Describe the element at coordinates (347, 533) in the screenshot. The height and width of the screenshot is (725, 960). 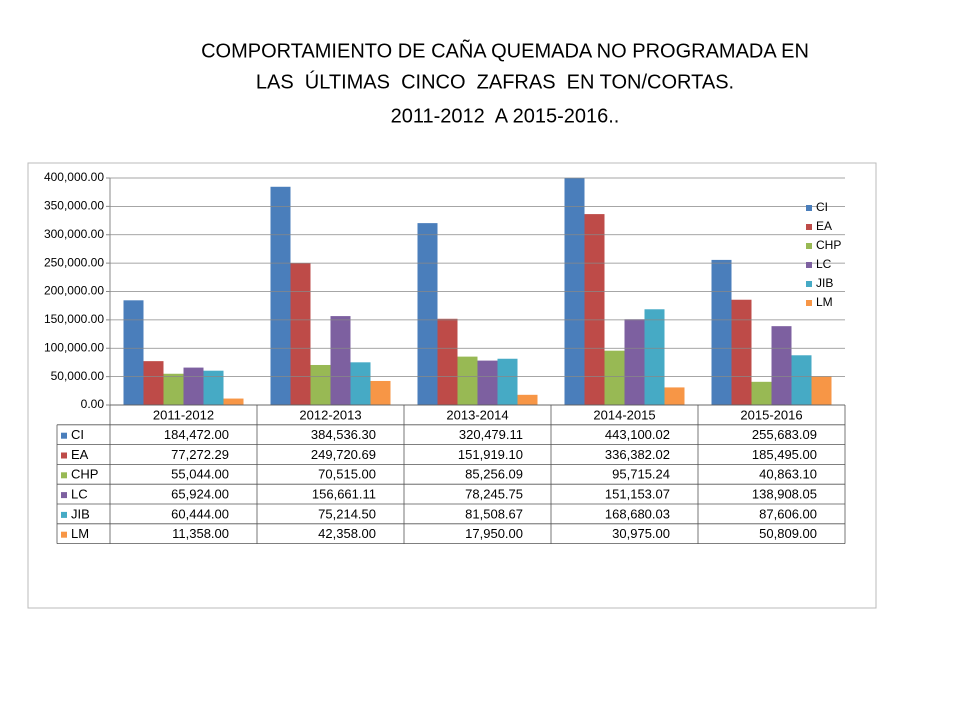
I see `table-cell: 42,358.00` at that location.